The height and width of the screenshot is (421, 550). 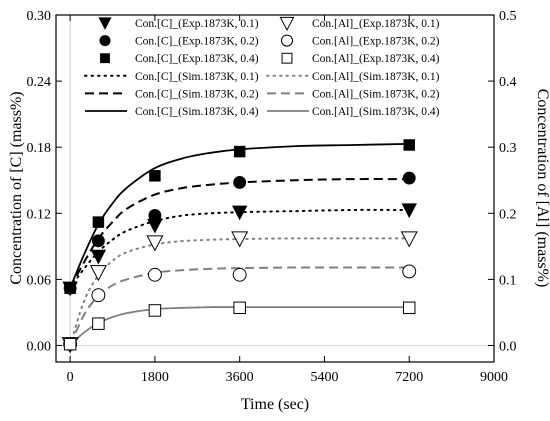 What do you see at coordinates (502, 181) in the screenshot?
I see `right-y-axis-ticks: 0.0 0.1 0.2 0.3 0.4 0.5` at bounding box center [502, 181].